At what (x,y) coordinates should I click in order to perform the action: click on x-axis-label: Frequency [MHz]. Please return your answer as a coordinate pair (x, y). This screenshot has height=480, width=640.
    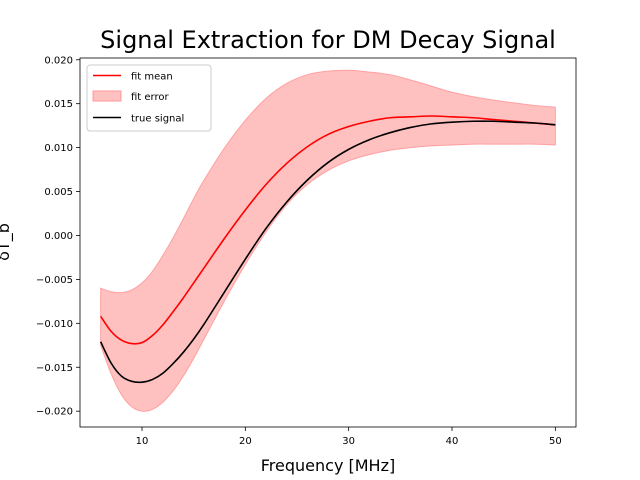
    Looking at the image, I should click on (328, 465).